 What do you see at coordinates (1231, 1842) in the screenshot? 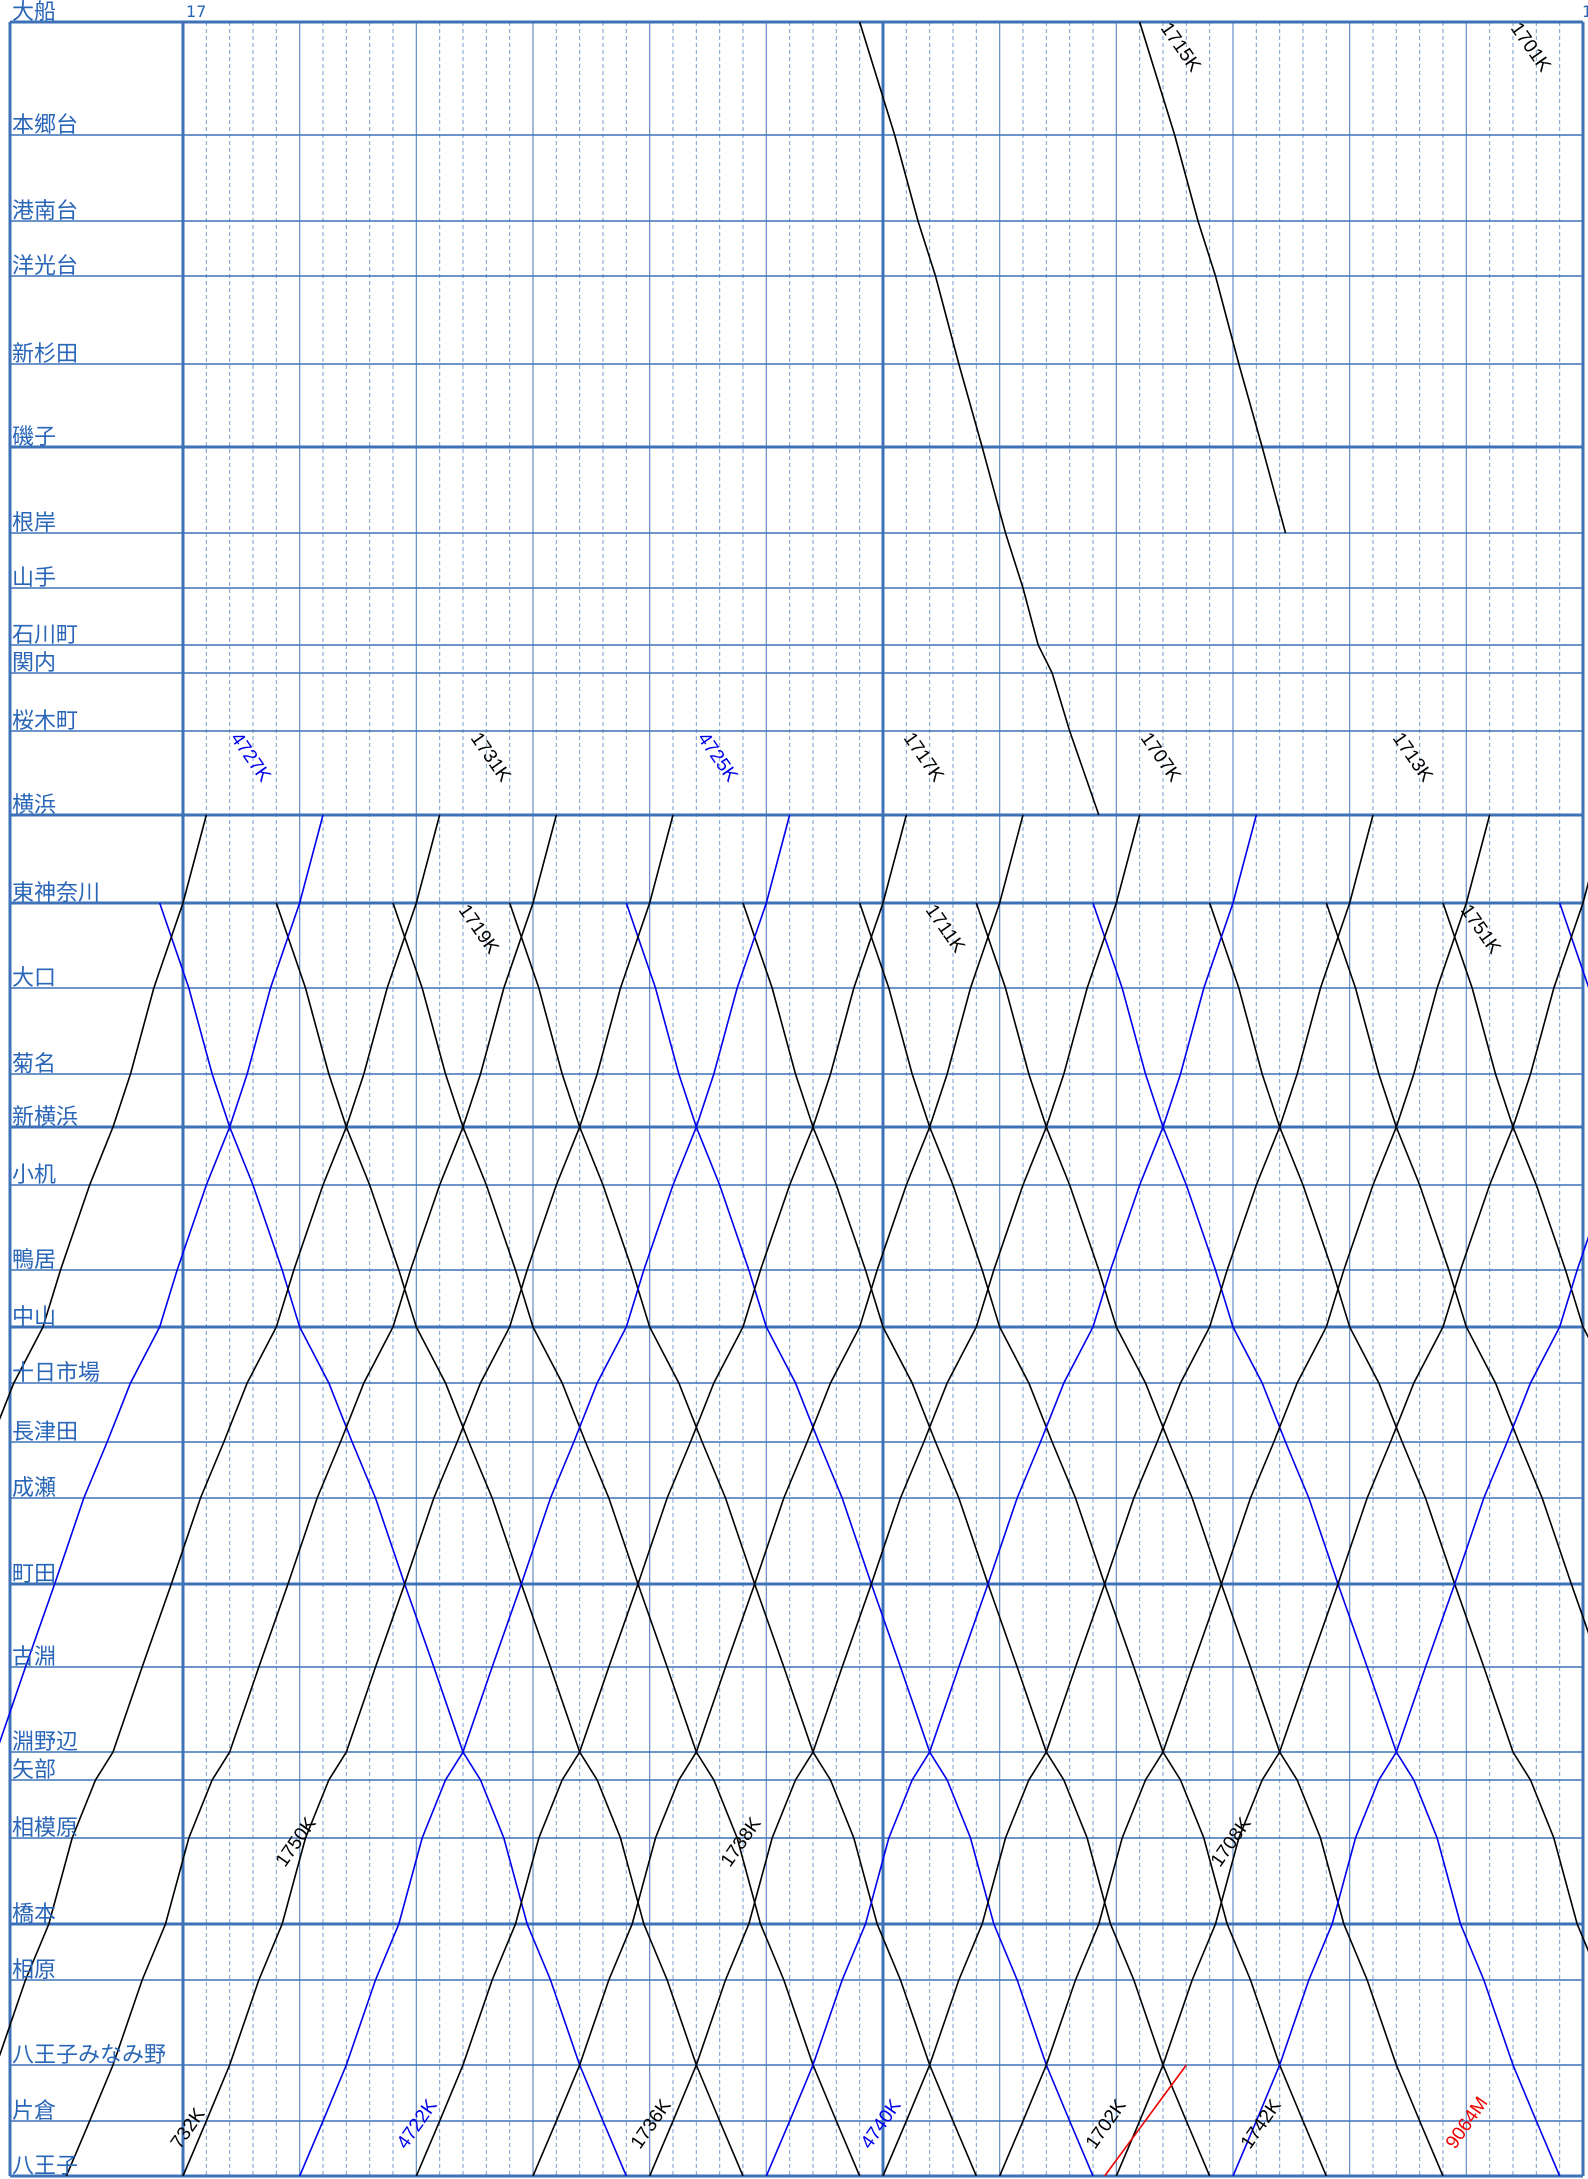
I see `train-number-label: 1708K` at bounding box center [1231, 1842].